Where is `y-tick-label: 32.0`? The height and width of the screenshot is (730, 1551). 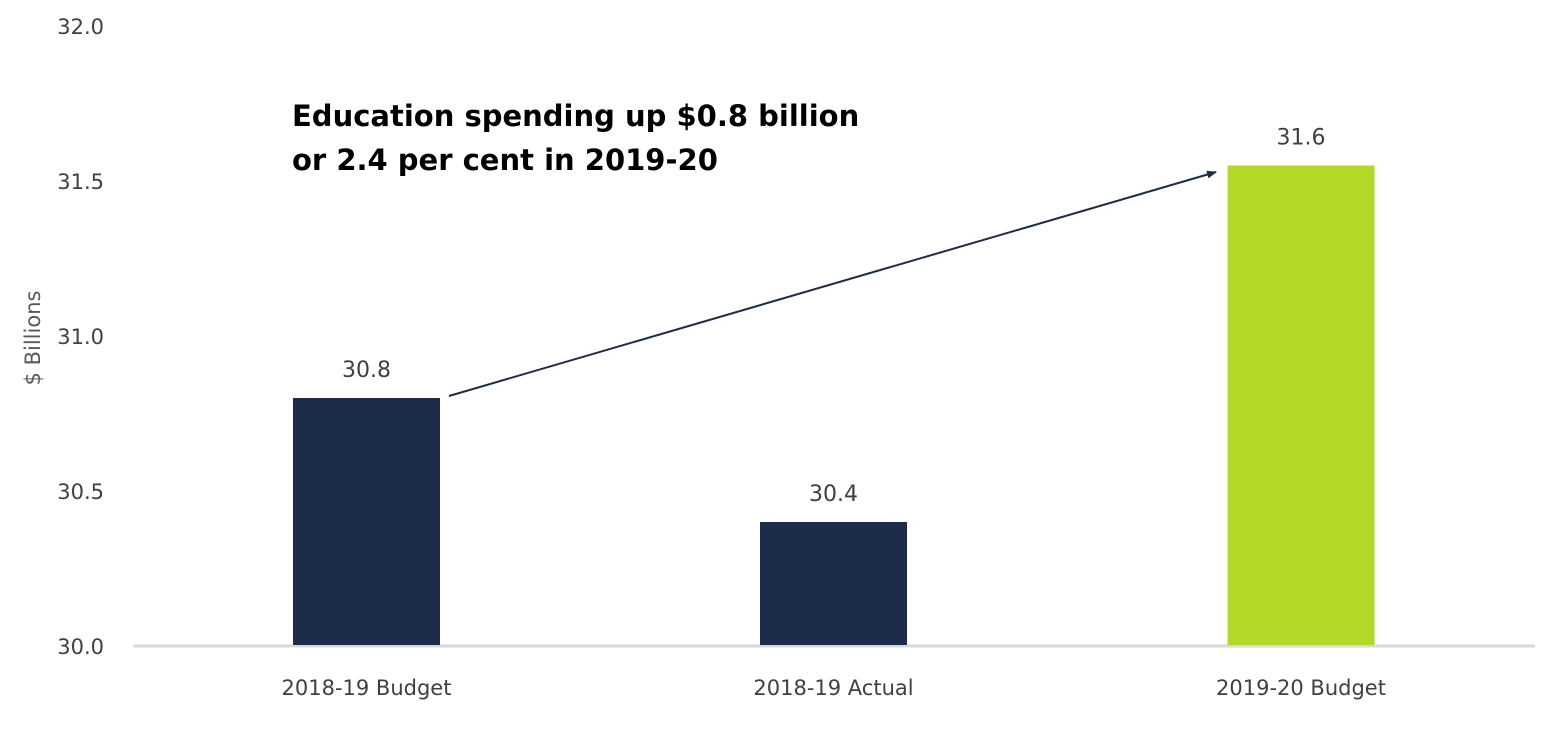 y-tick-label: 32.0 is located at coordinates (80, 27).